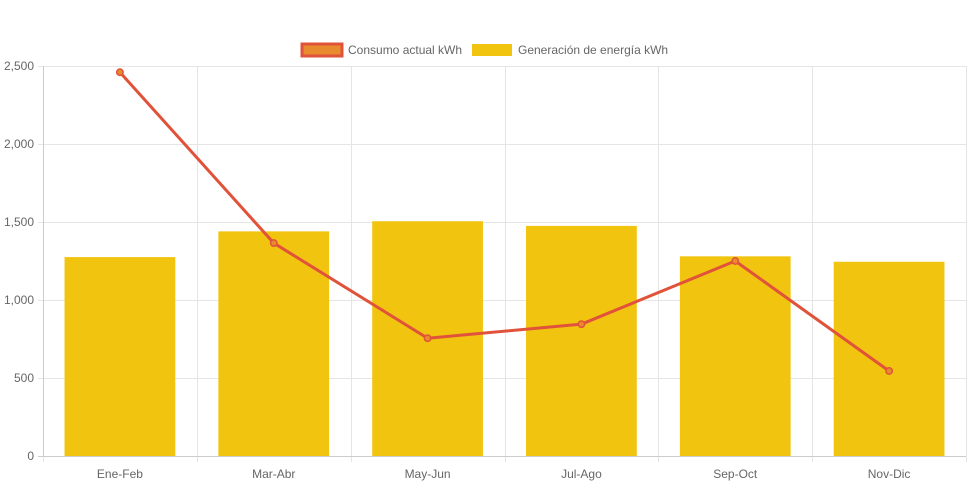 Image resolution: width=971 pixels, height=485 pixels. What do you see at coordinates (19, 66) in the screenshot?
I see `y-tick-label: 2,500` at bounding box center [19, 66].